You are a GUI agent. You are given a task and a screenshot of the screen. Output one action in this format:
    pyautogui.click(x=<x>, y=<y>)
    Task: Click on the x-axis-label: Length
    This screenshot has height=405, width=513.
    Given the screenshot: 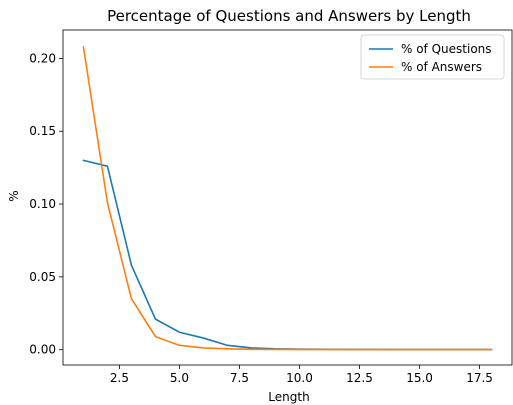 What is the action you would take?
    pyautogui.click(x=288, y=397)
    